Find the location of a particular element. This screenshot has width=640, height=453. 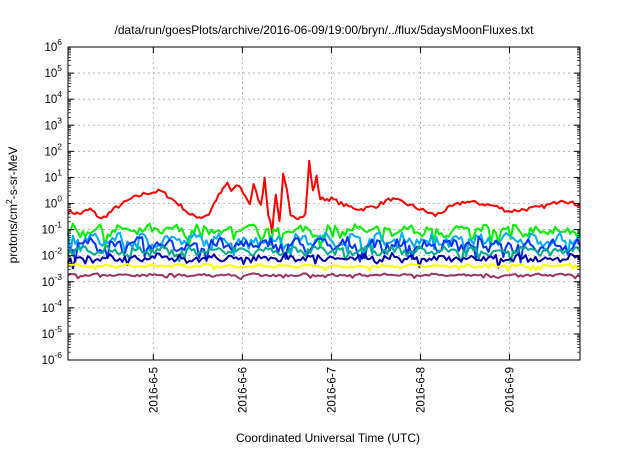

x-tick-label: 2016-6-9 is located at coordinates (511, 390).